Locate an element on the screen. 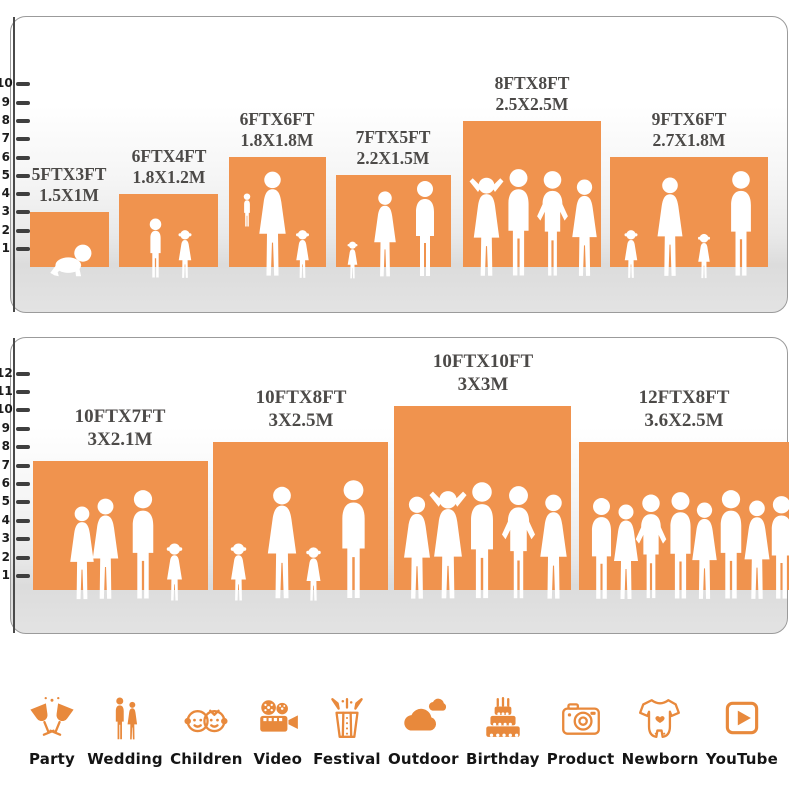 This screenshot has width=800, height=800. ruler-number: 6 is located at coordinates (5, 157).